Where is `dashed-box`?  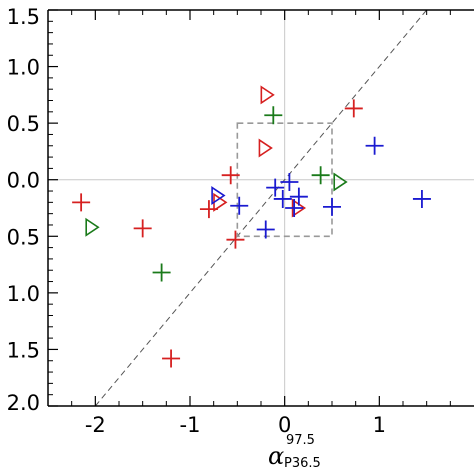
dashed-box is located at coordinates (284, 180).